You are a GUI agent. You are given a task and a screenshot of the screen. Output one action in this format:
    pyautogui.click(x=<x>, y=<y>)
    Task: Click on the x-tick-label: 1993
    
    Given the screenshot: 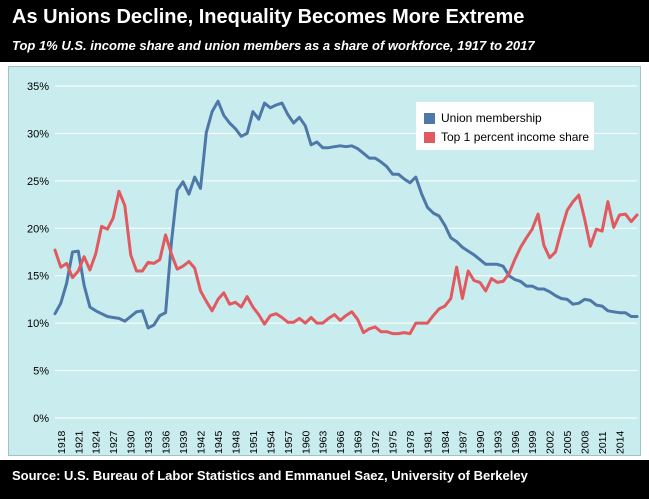 What is the action you would take?
    pyautogui.click(x=498, y=442)
    